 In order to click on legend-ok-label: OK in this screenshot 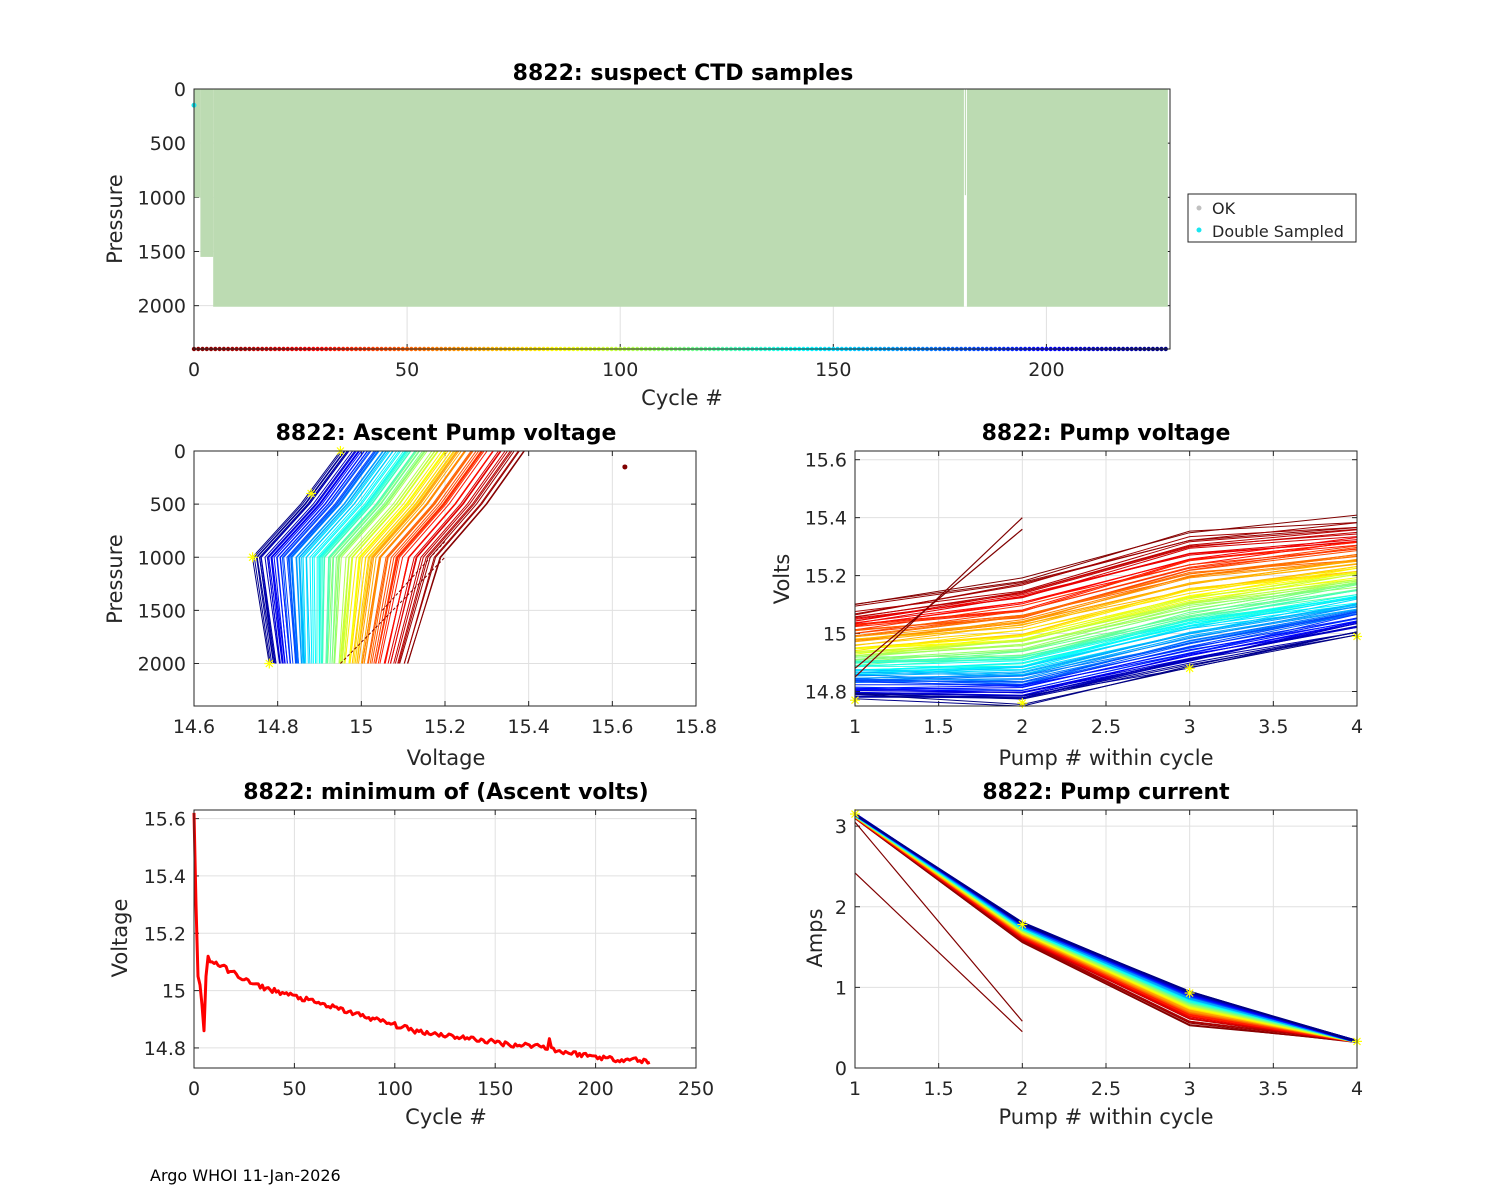, I will do `click(1224, 208)`.